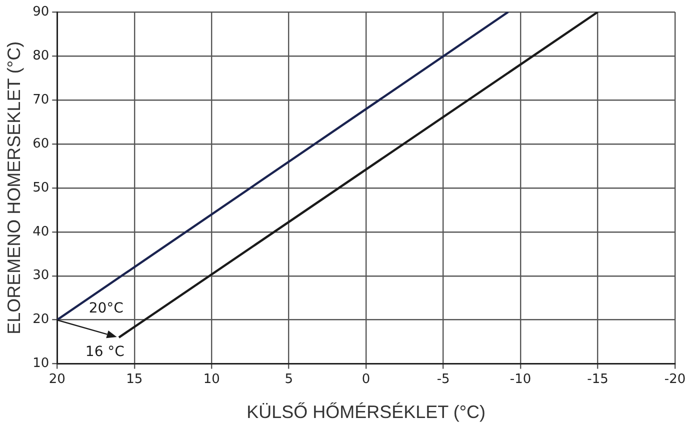 This screenshot has height=428, width=689. What do you see at coordinates (41, 12) in the screenshot?
I see `y-tick-label: 90` at bounding box center [41, 12].